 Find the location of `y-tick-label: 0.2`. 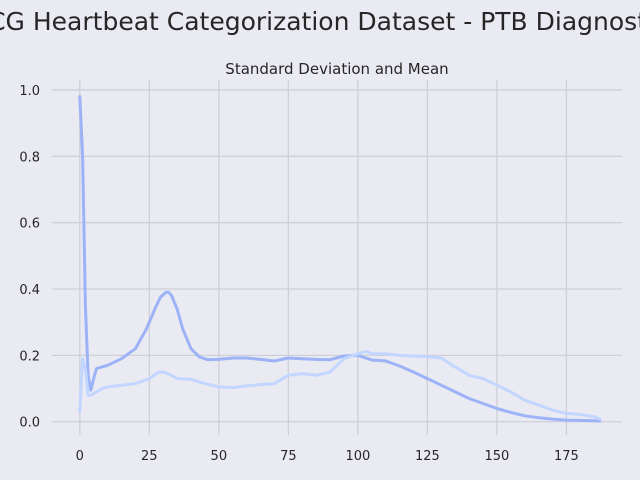

y-tick-label: 0.2 is located at coordinates (29, 356).